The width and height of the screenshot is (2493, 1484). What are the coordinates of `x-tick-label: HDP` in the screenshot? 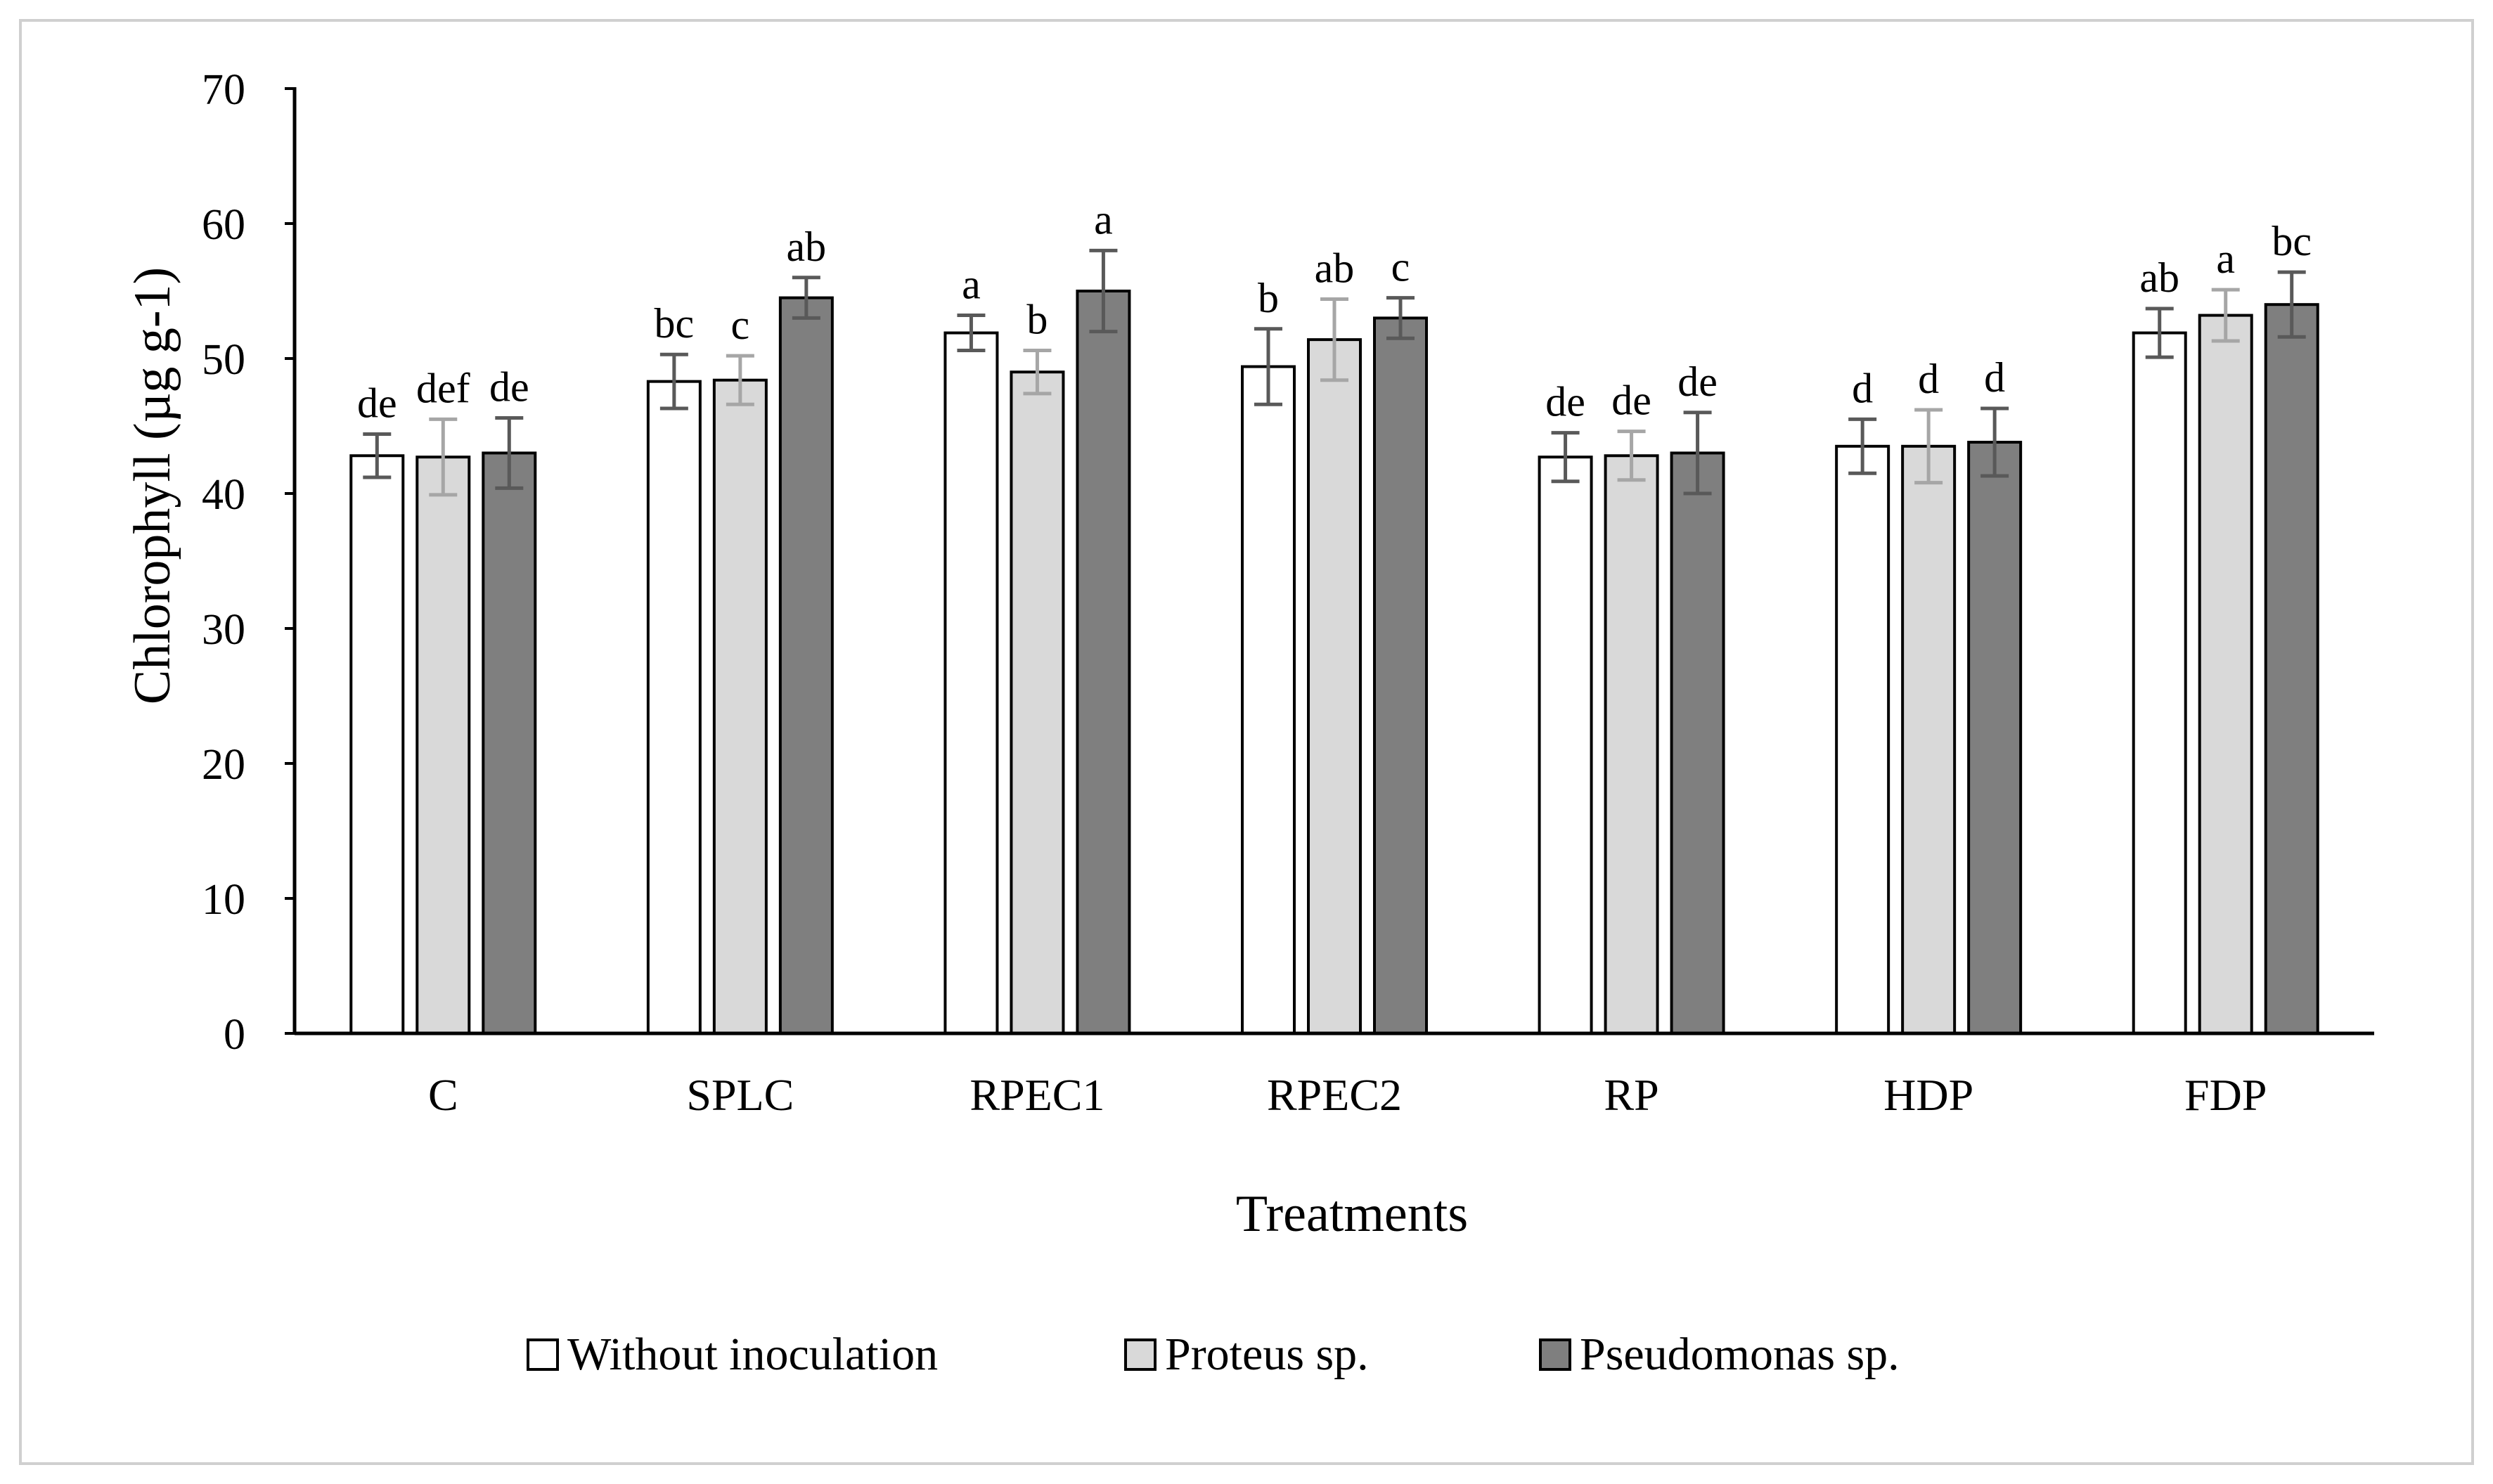 It's located at (1928, 1095).